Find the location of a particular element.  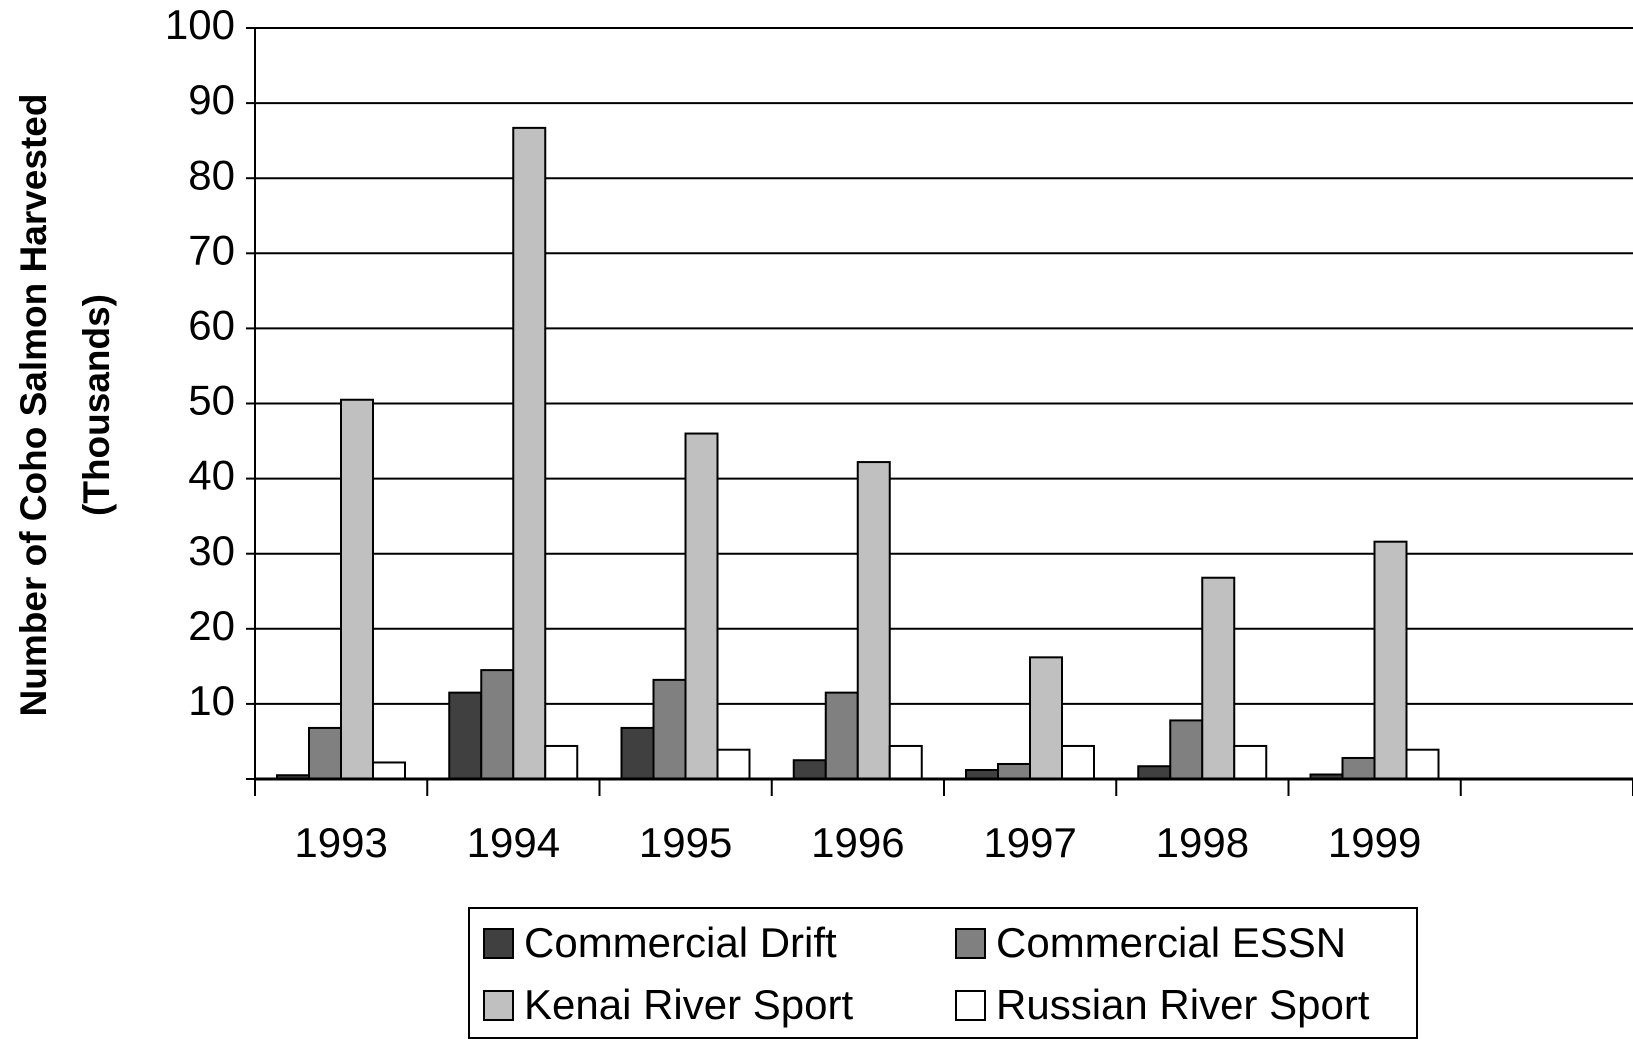

y-tick-label: 90 is located at coordinates (211, 99).